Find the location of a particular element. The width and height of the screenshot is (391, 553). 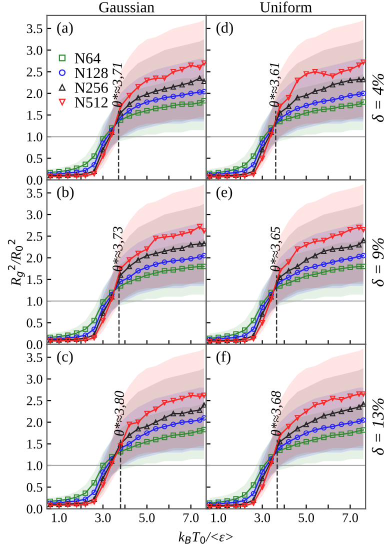

ref-line-label: θ*≈3,68 is located at coordinates (276, 413).